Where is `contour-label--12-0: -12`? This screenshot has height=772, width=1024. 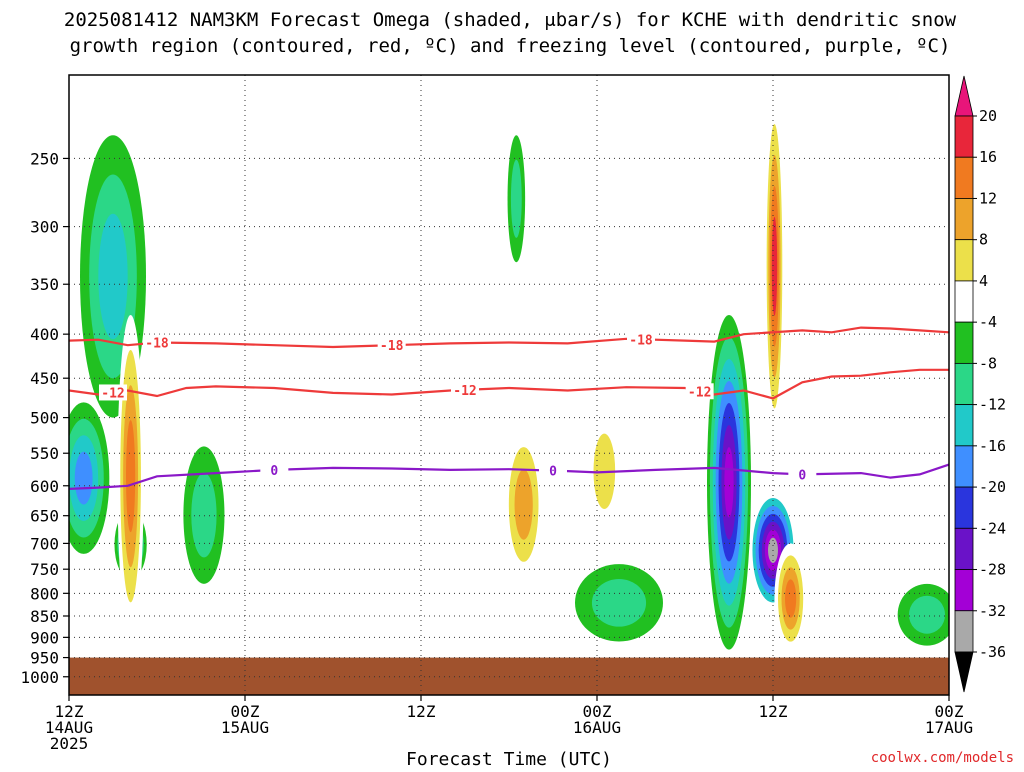 contour-label--12-0: -12 is located at coordinates (112, 393).